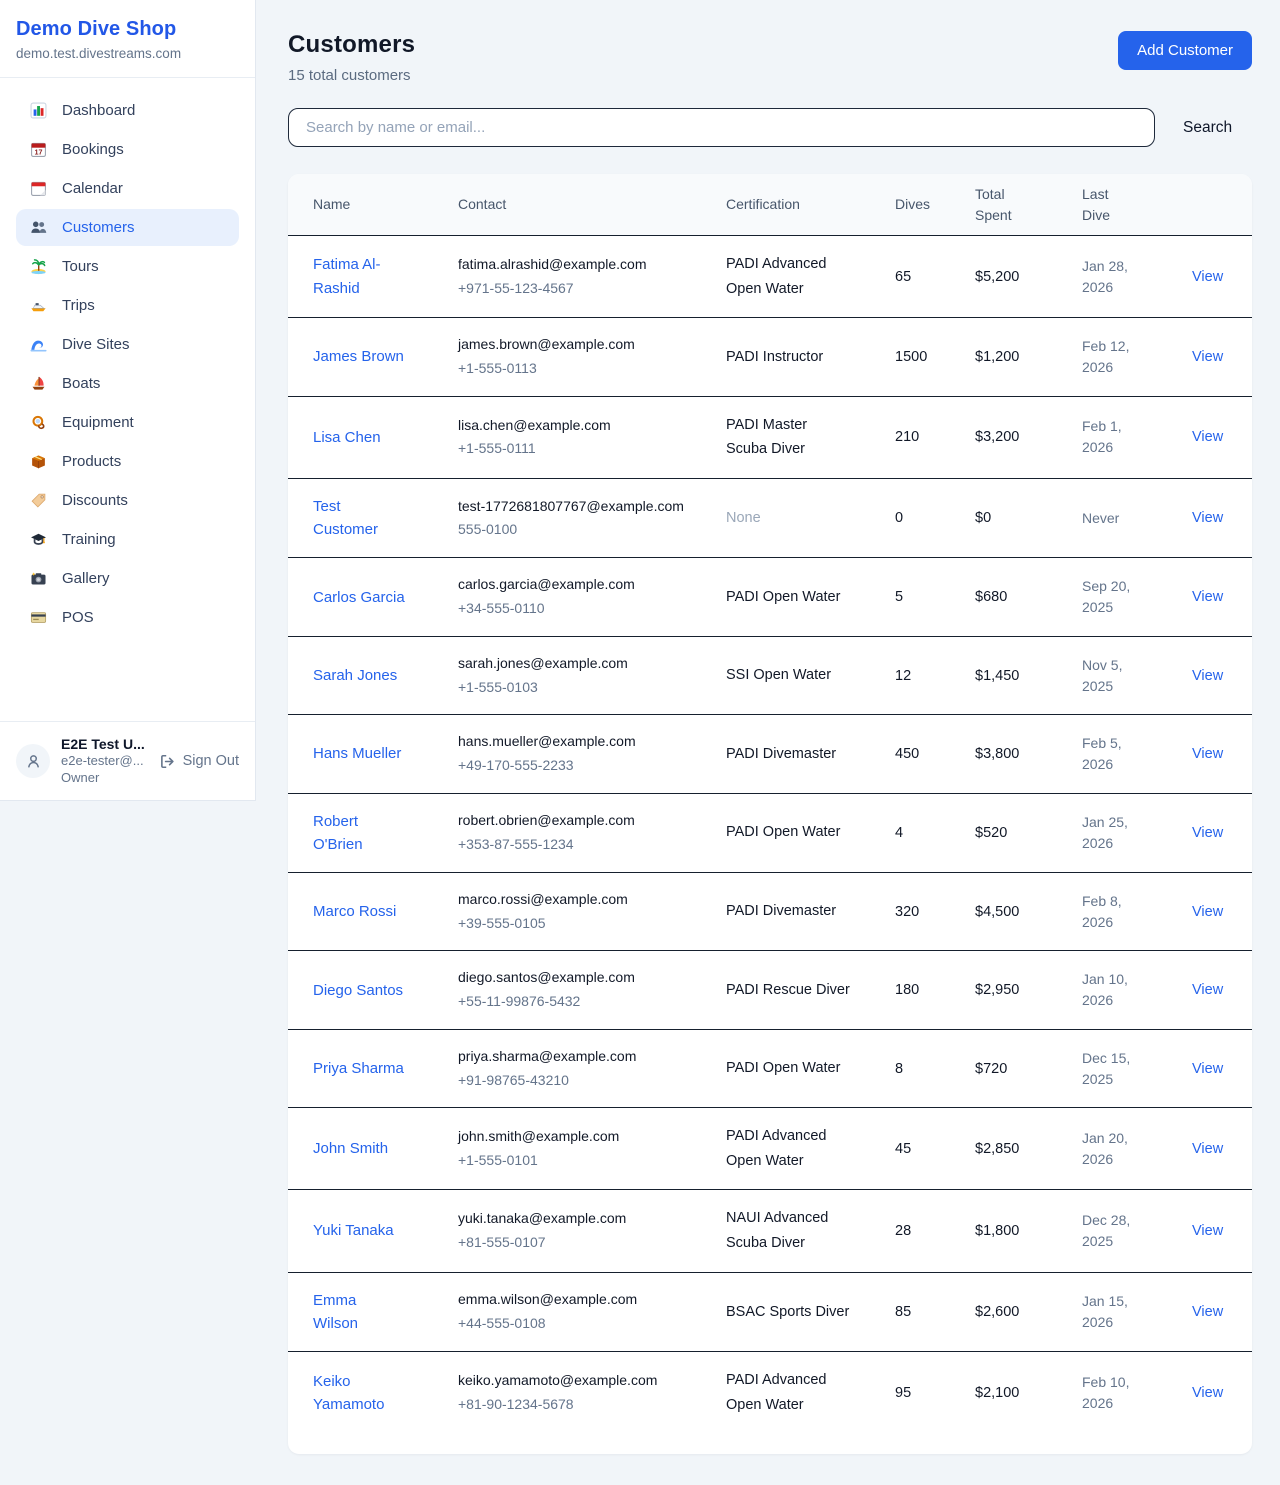 This screenshot has width=1280, height=1485. I want to click on customer-total-spent: $1,450, so click(997, 675).